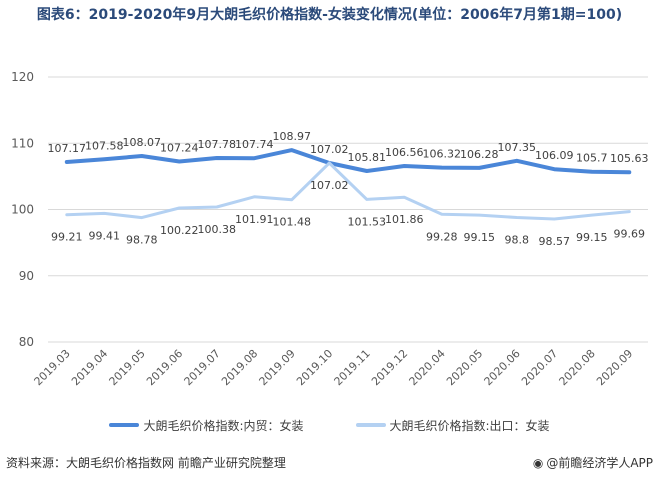 This screenshot has height=481, width=659. Describe the element at coordinates (105, 235) in the screenshot. I see `data-label-series-1: 99.41` at that location.